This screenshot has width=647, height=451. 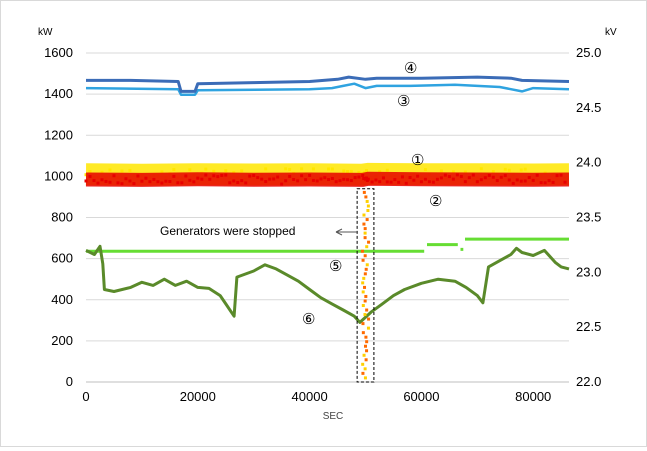 I want to click on annotation-arrowhead, so click(x=339, y=232).